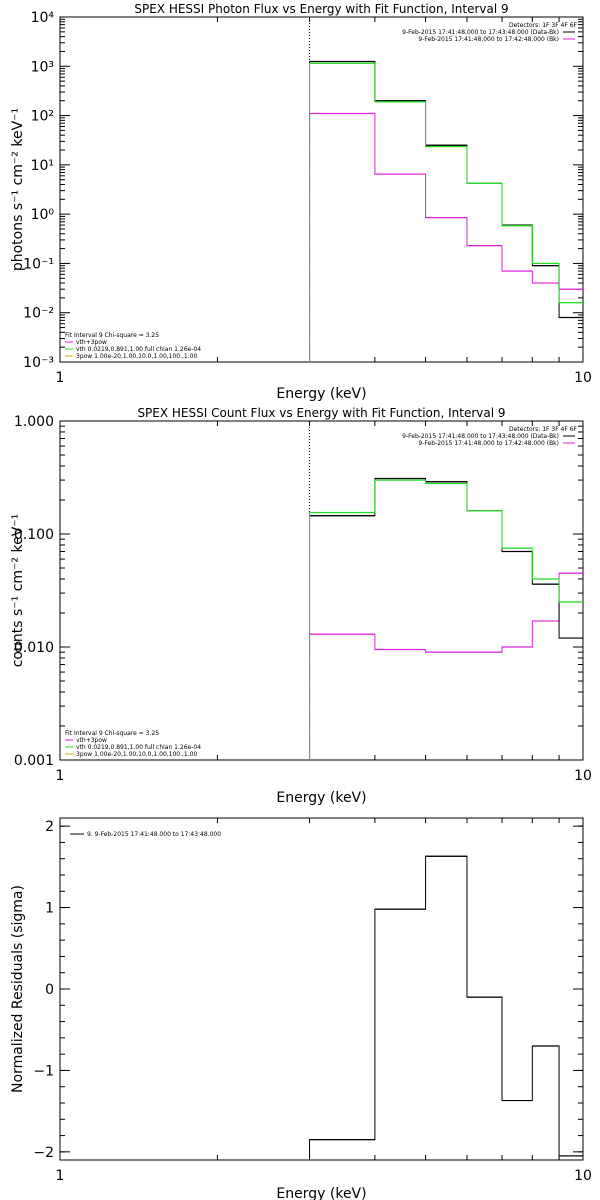 This screenshot has height=1200, width=600. What do you see at coordinates (43, 1153) in the screenshot?
I see `y-tick-label: −2` at bounding box center [43, 1153].